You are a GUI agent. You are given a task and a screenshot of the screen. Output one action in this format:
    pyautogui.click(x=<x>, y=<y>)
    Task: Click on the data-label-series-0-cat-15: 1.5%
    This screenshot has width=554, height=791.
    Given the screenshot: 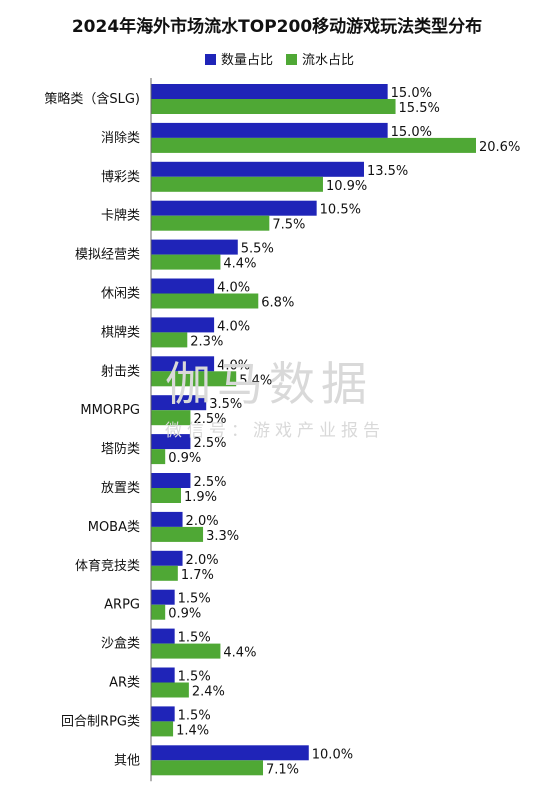 What is the action you would take?
    pyautogui.click(x=194, y=677)
    